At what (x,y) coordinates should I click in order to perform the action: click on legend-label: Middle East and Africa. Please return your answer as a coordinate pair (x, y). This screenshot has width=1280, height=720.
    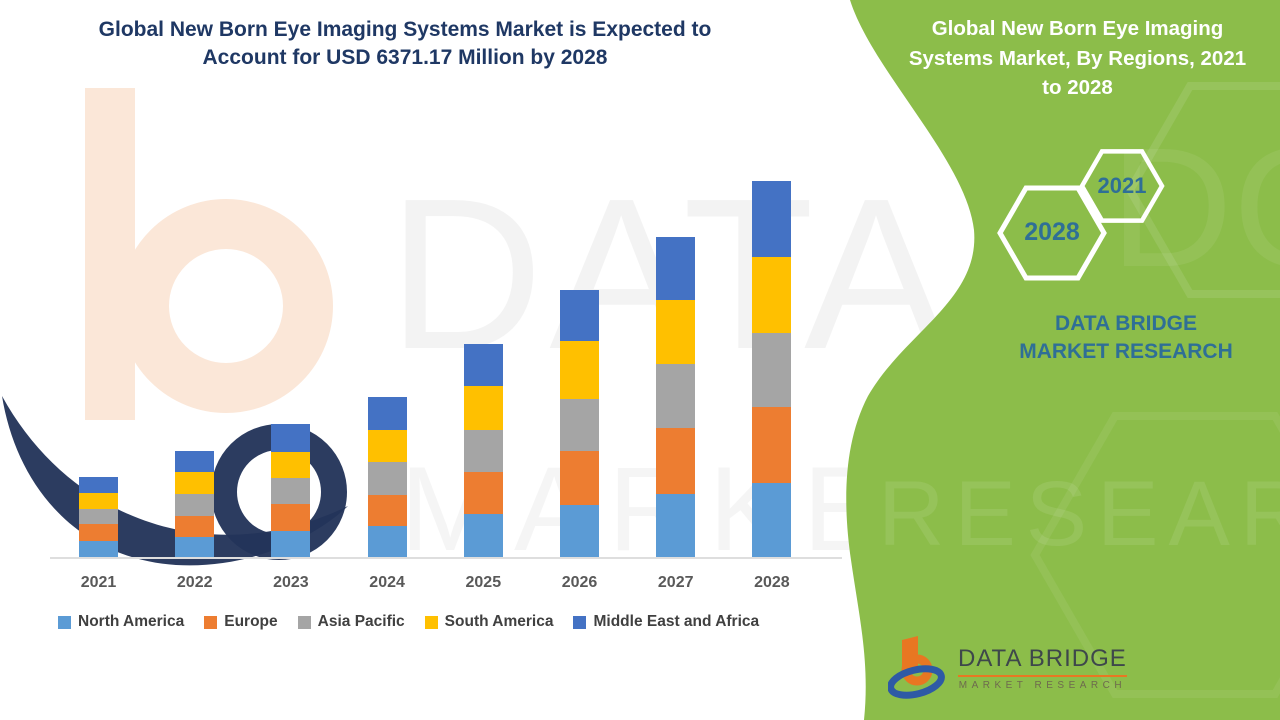
    Looking at the image, I should click on (676, 621).